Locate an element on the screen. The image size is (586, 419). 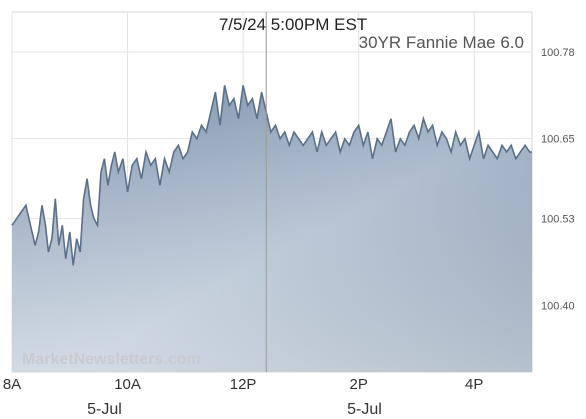
x-tick-label: 2P is located at coordinates (358, 384).